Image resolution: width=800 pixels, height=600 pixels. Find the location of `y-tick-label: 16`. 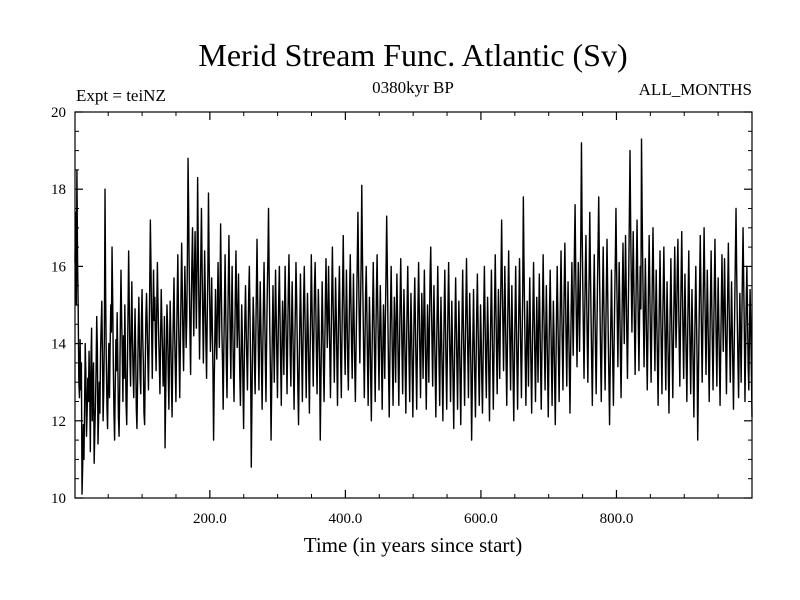

y-tick-label: 16 is located at coordinates (59, 267).